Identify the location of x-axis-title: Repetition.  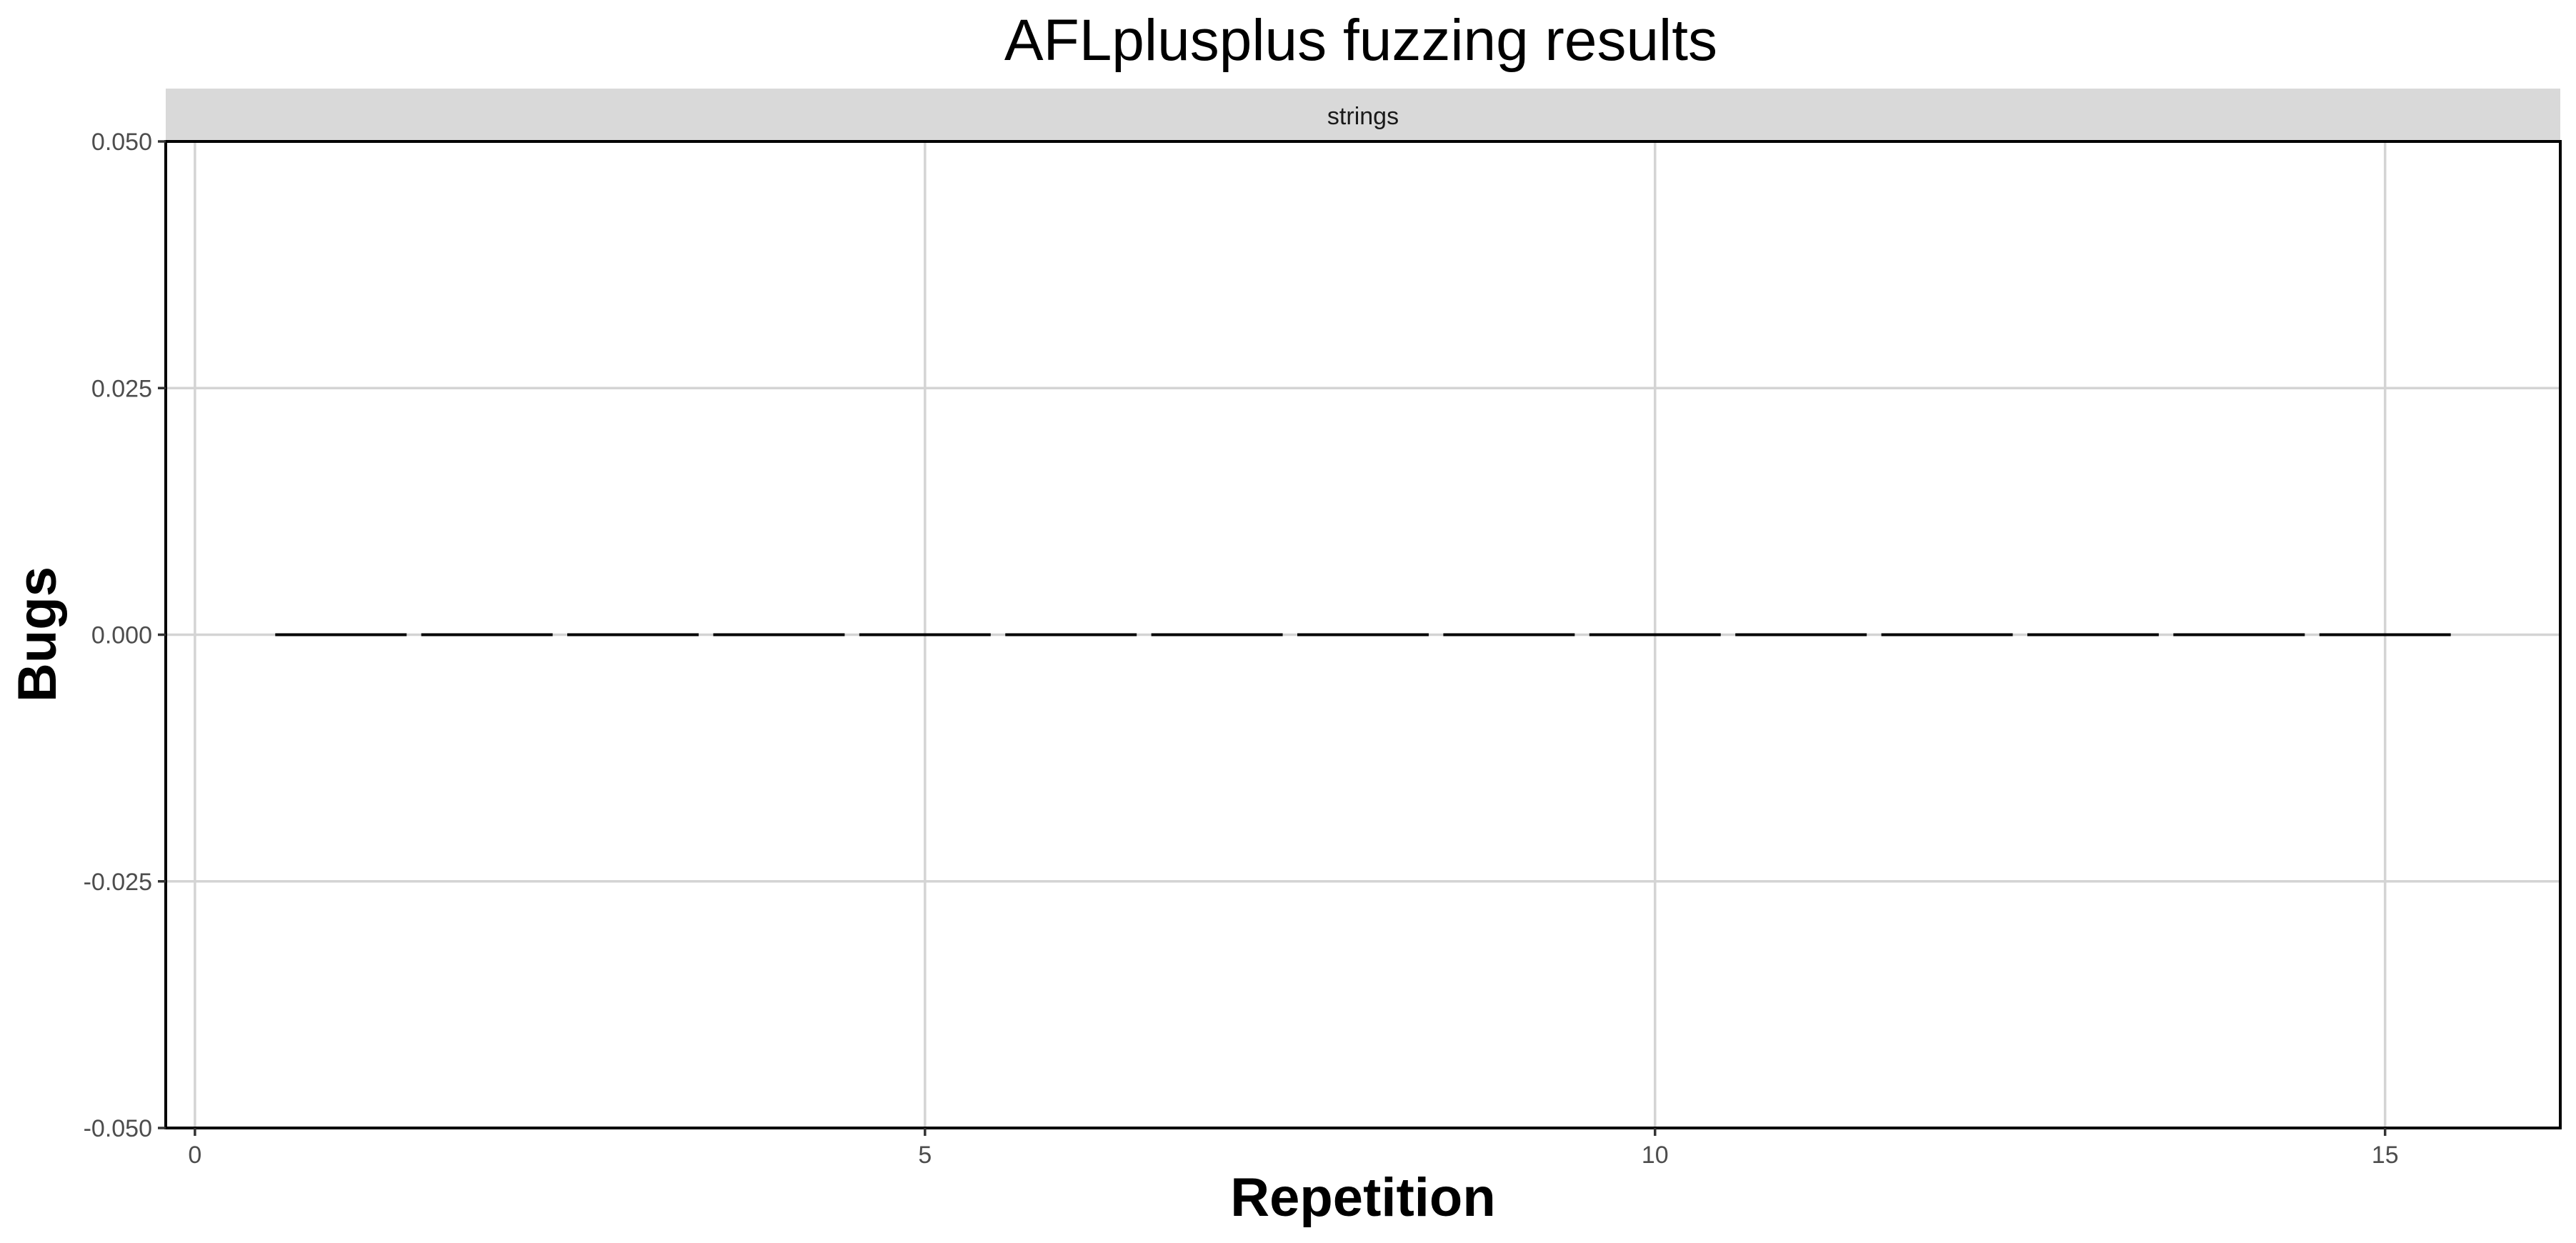
(1363, 1197).